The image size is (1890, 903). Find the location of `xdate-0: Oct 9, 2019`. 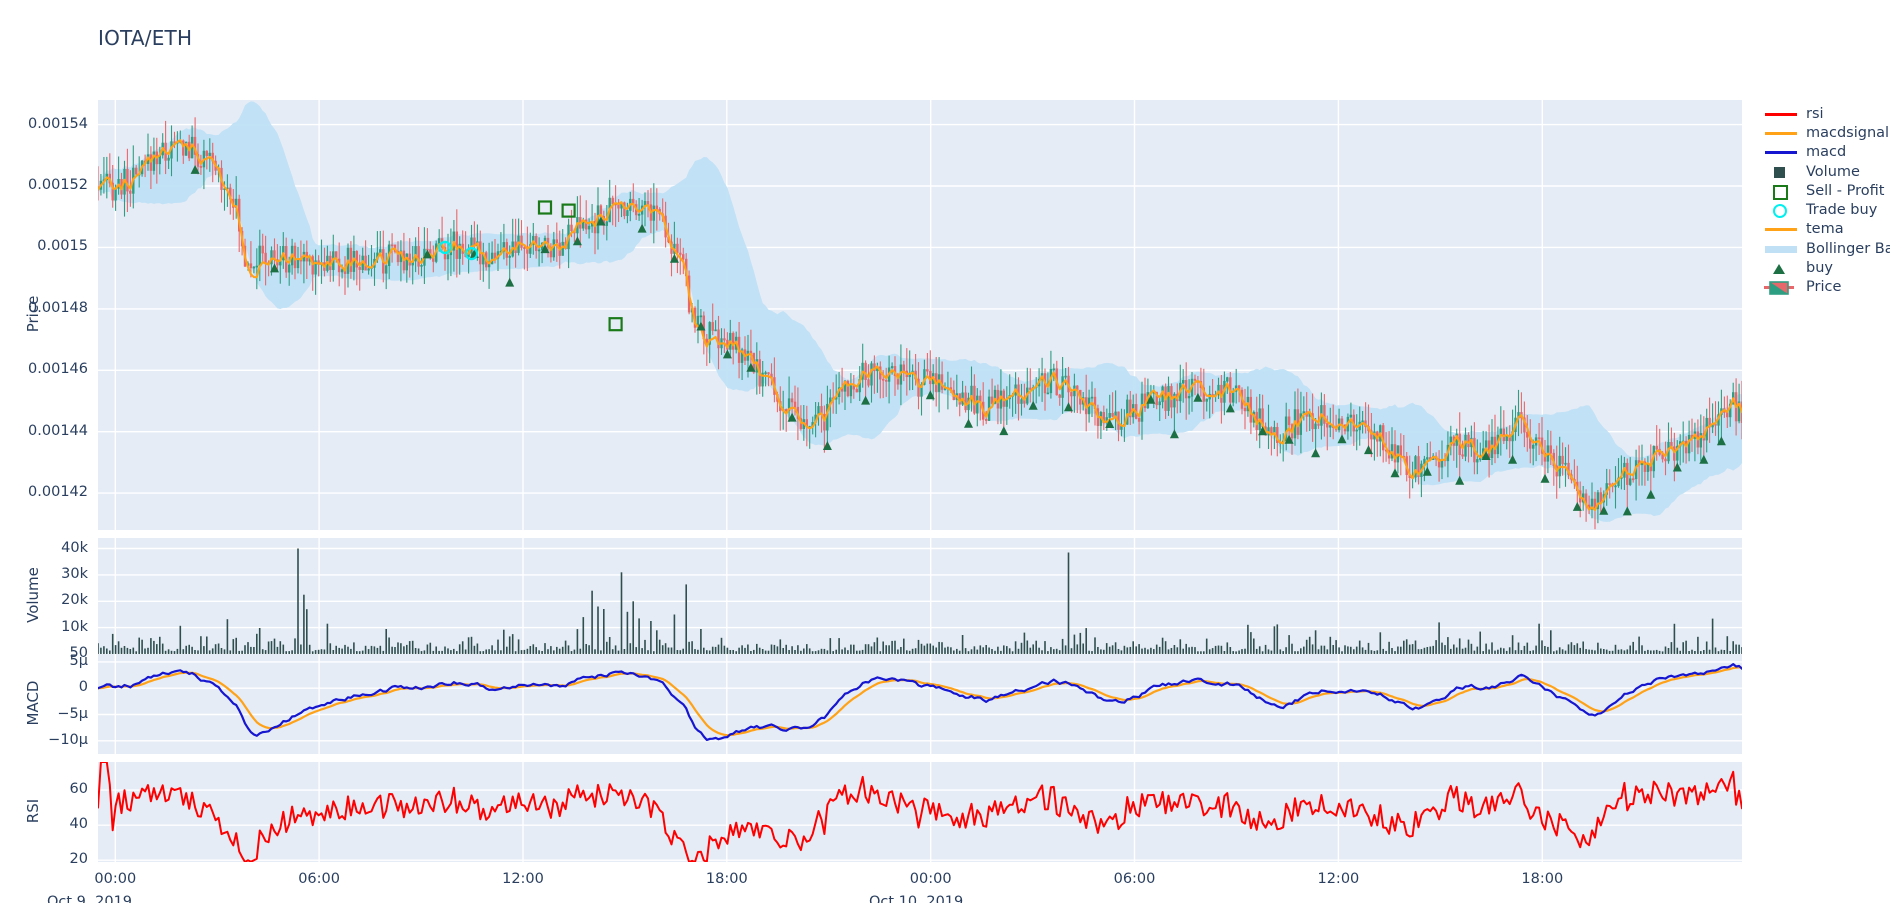

xdate-0: Oct 9, 2019 is located at coordinates (90, 898).